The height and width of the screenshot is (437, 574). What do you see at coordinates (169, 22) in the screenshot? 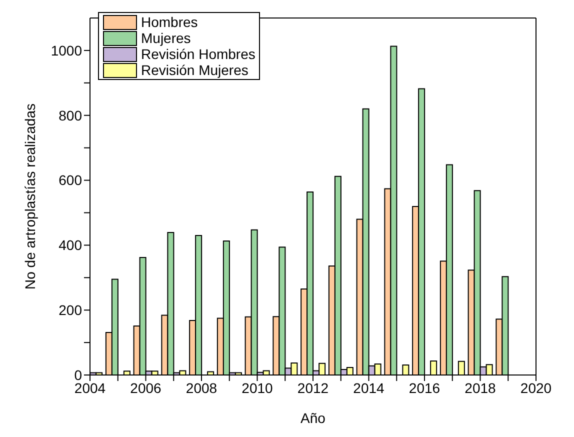
I see `legend-label: Hombres` at bounding box center [169, 22].